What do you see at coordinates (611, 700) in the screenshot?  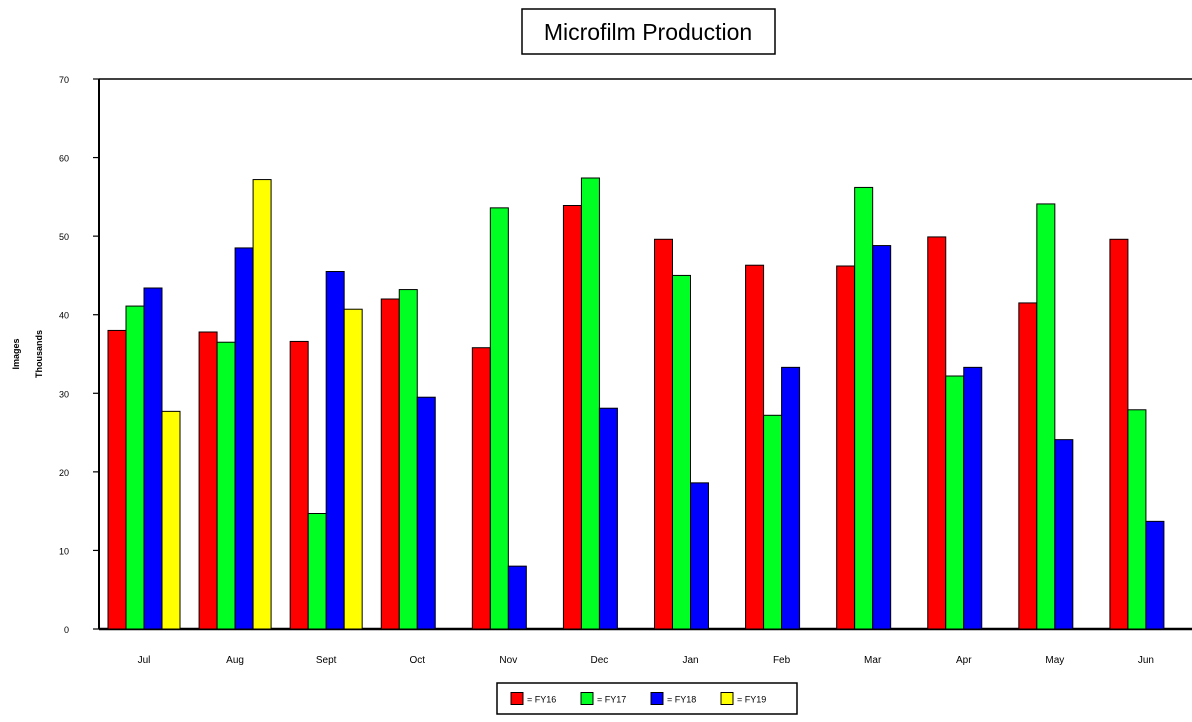 I see `legend-label: = FY17` at bounding box center [611, 700].